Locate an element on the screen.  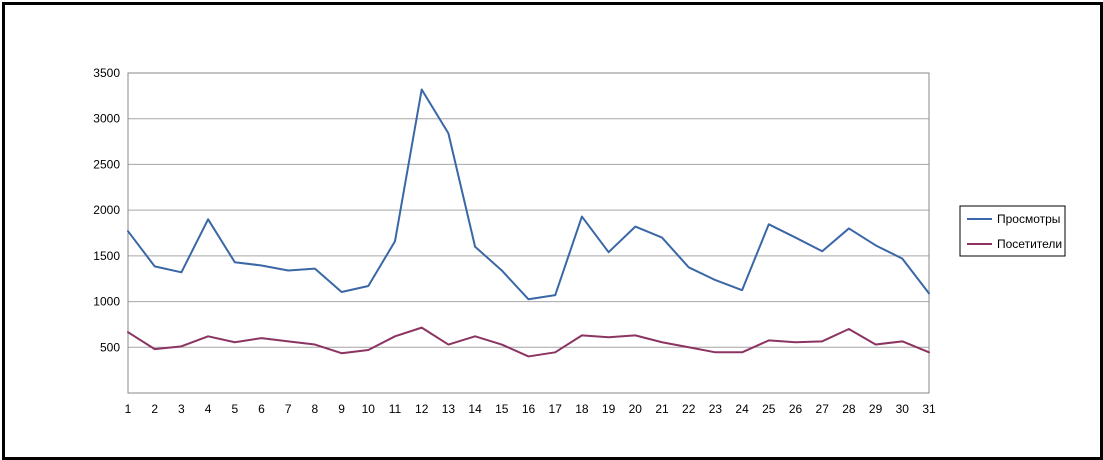
x-tick-label: 16 is located at coordinates (529, 409).